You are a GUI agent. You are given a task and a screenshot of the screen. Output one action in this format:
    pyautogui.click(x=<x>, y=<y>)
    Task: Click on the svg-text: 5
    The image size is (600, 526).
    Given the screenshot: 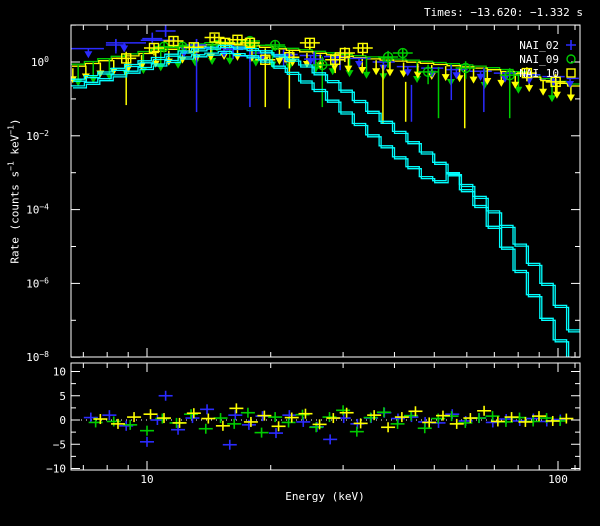 What is the action you would take?
    pyautogui.click(x=62, y=396)
    